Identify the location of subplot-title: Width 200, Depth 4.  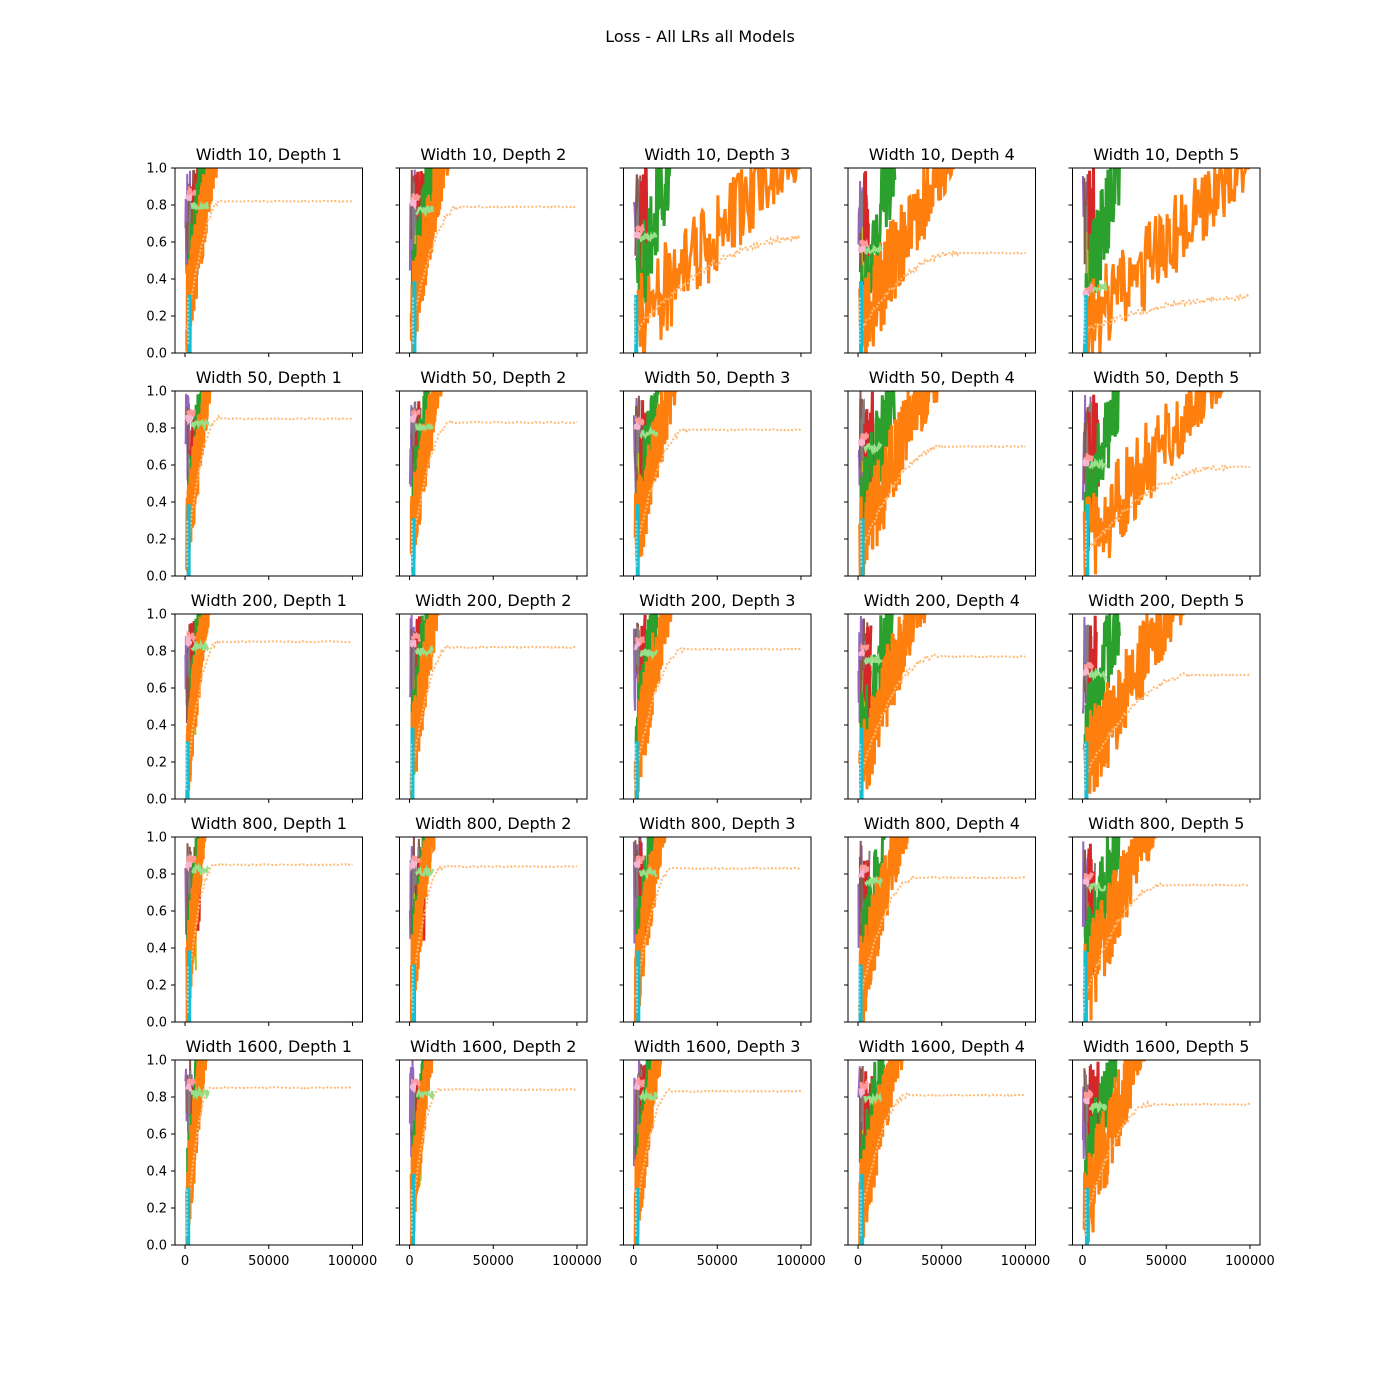
(942, 600).